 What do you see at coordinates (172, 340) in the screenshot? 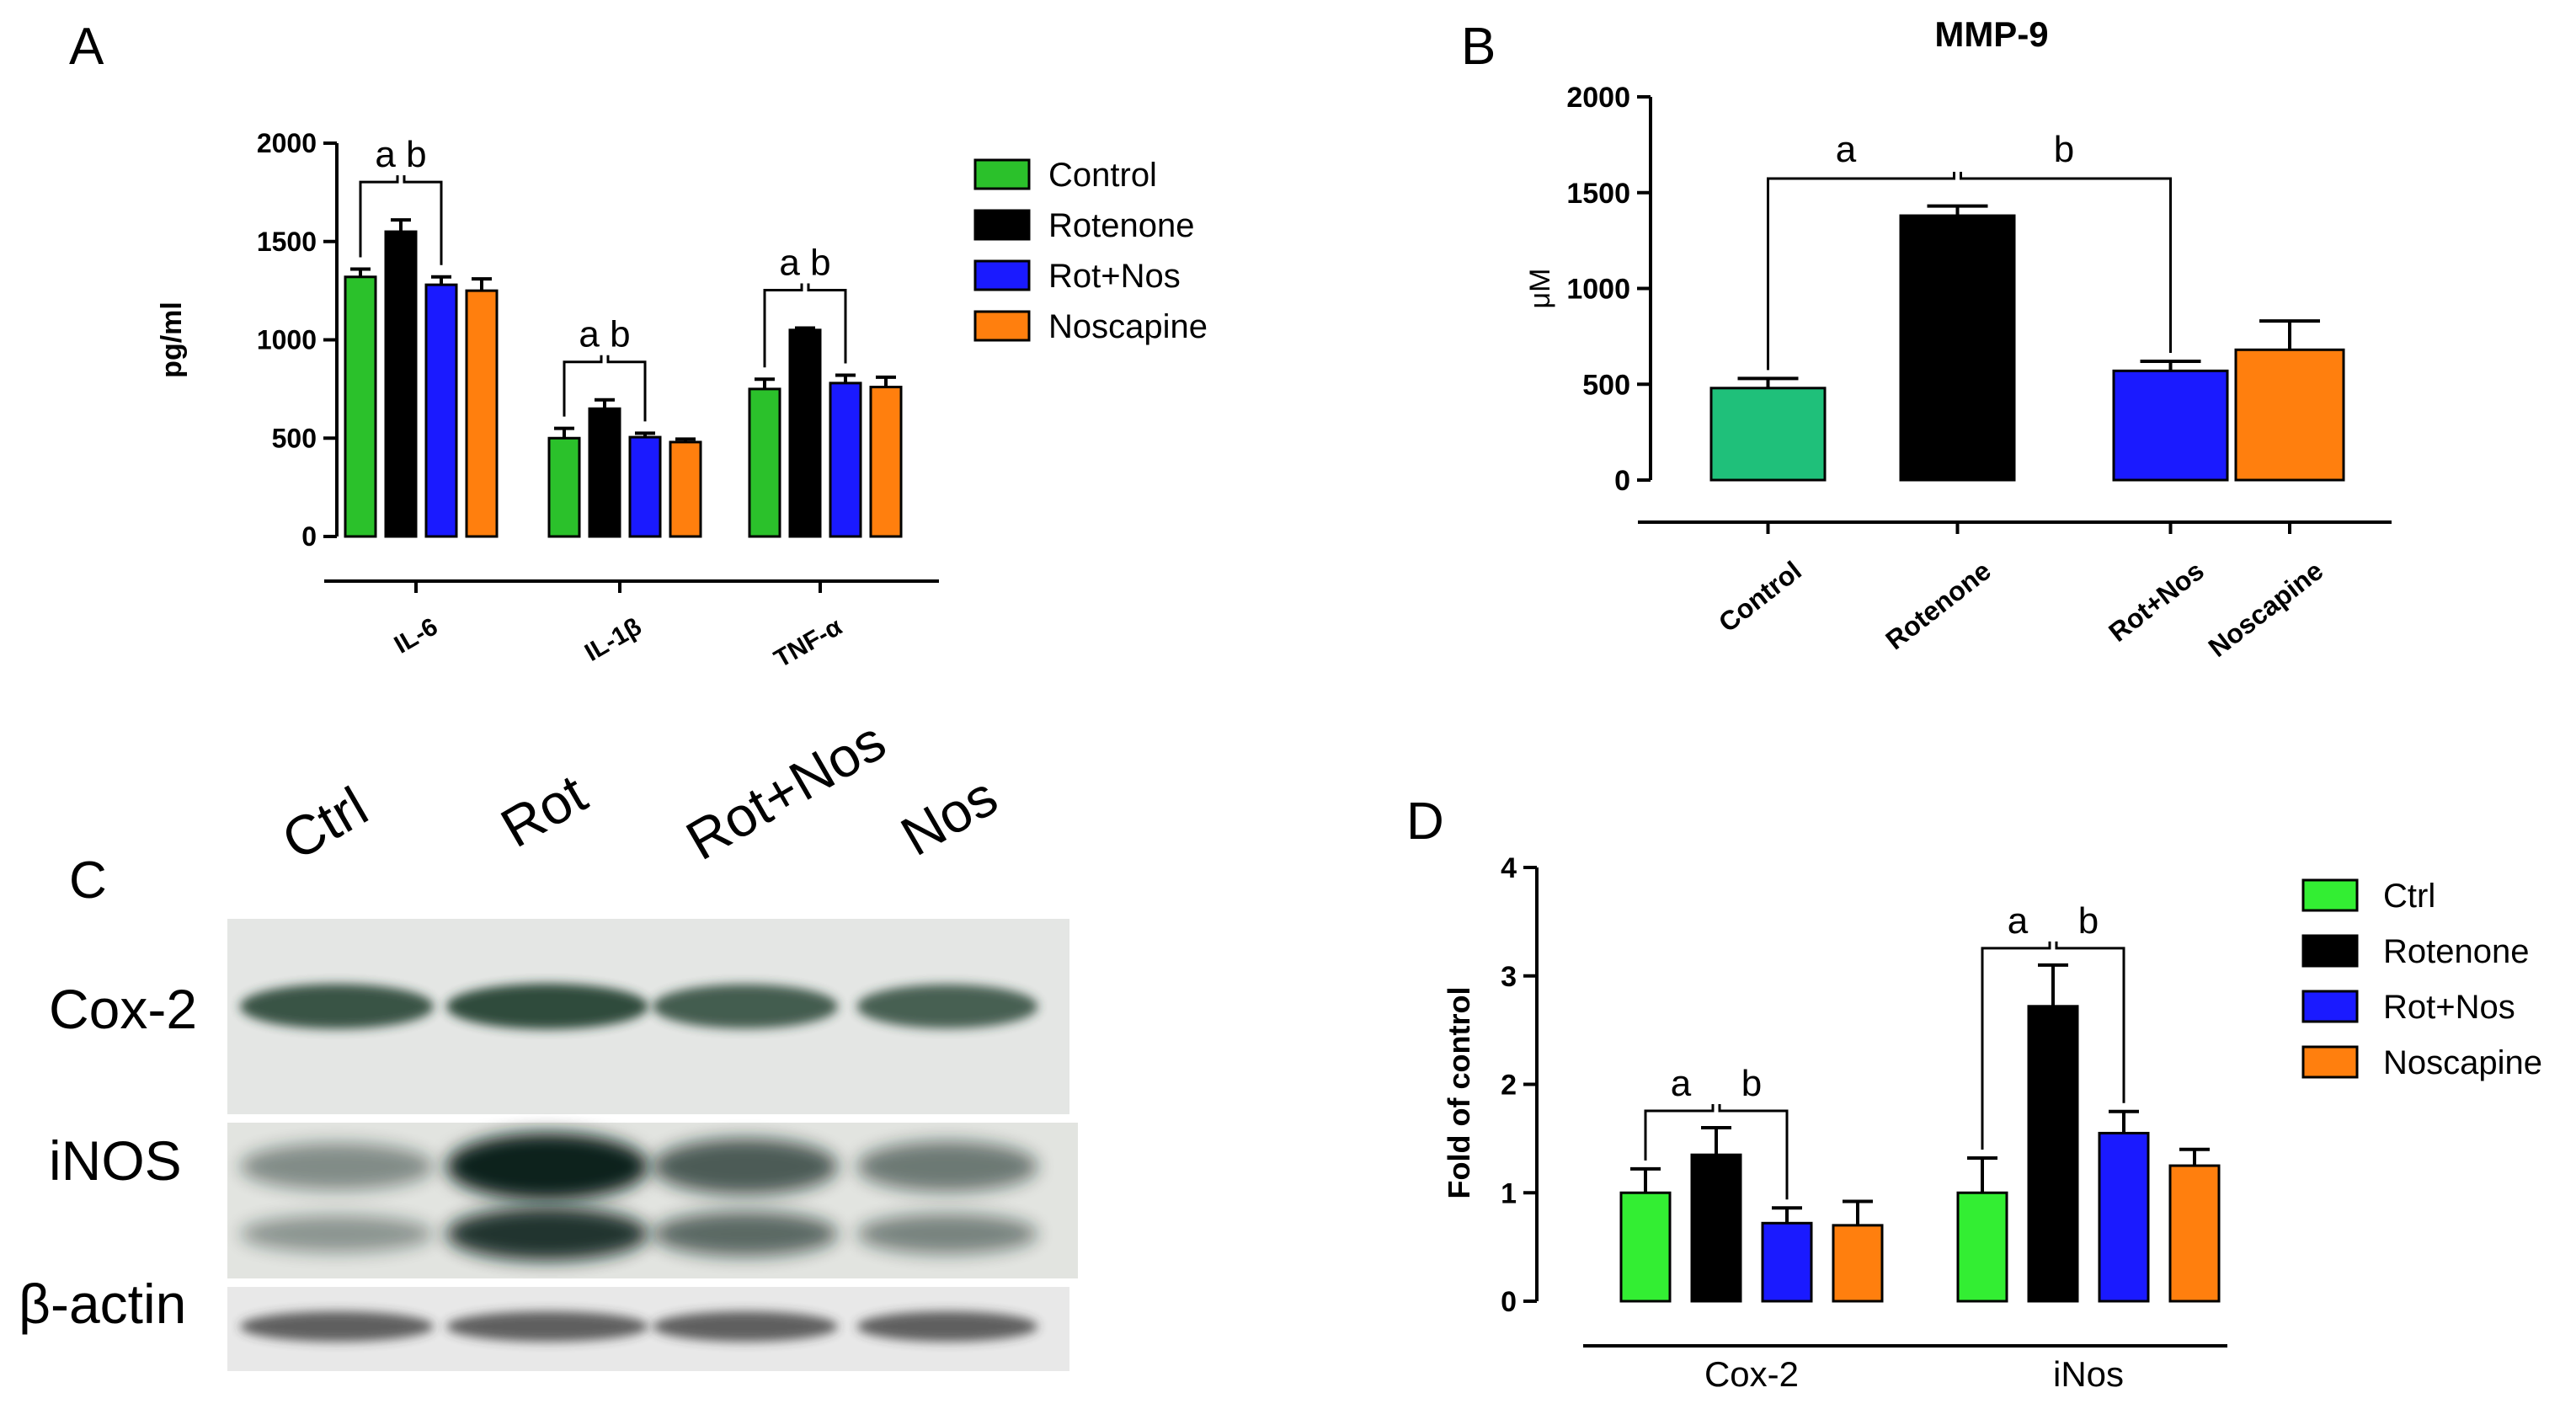
I see `a-y-label: pg/ml` at bounding box center [172, 340].